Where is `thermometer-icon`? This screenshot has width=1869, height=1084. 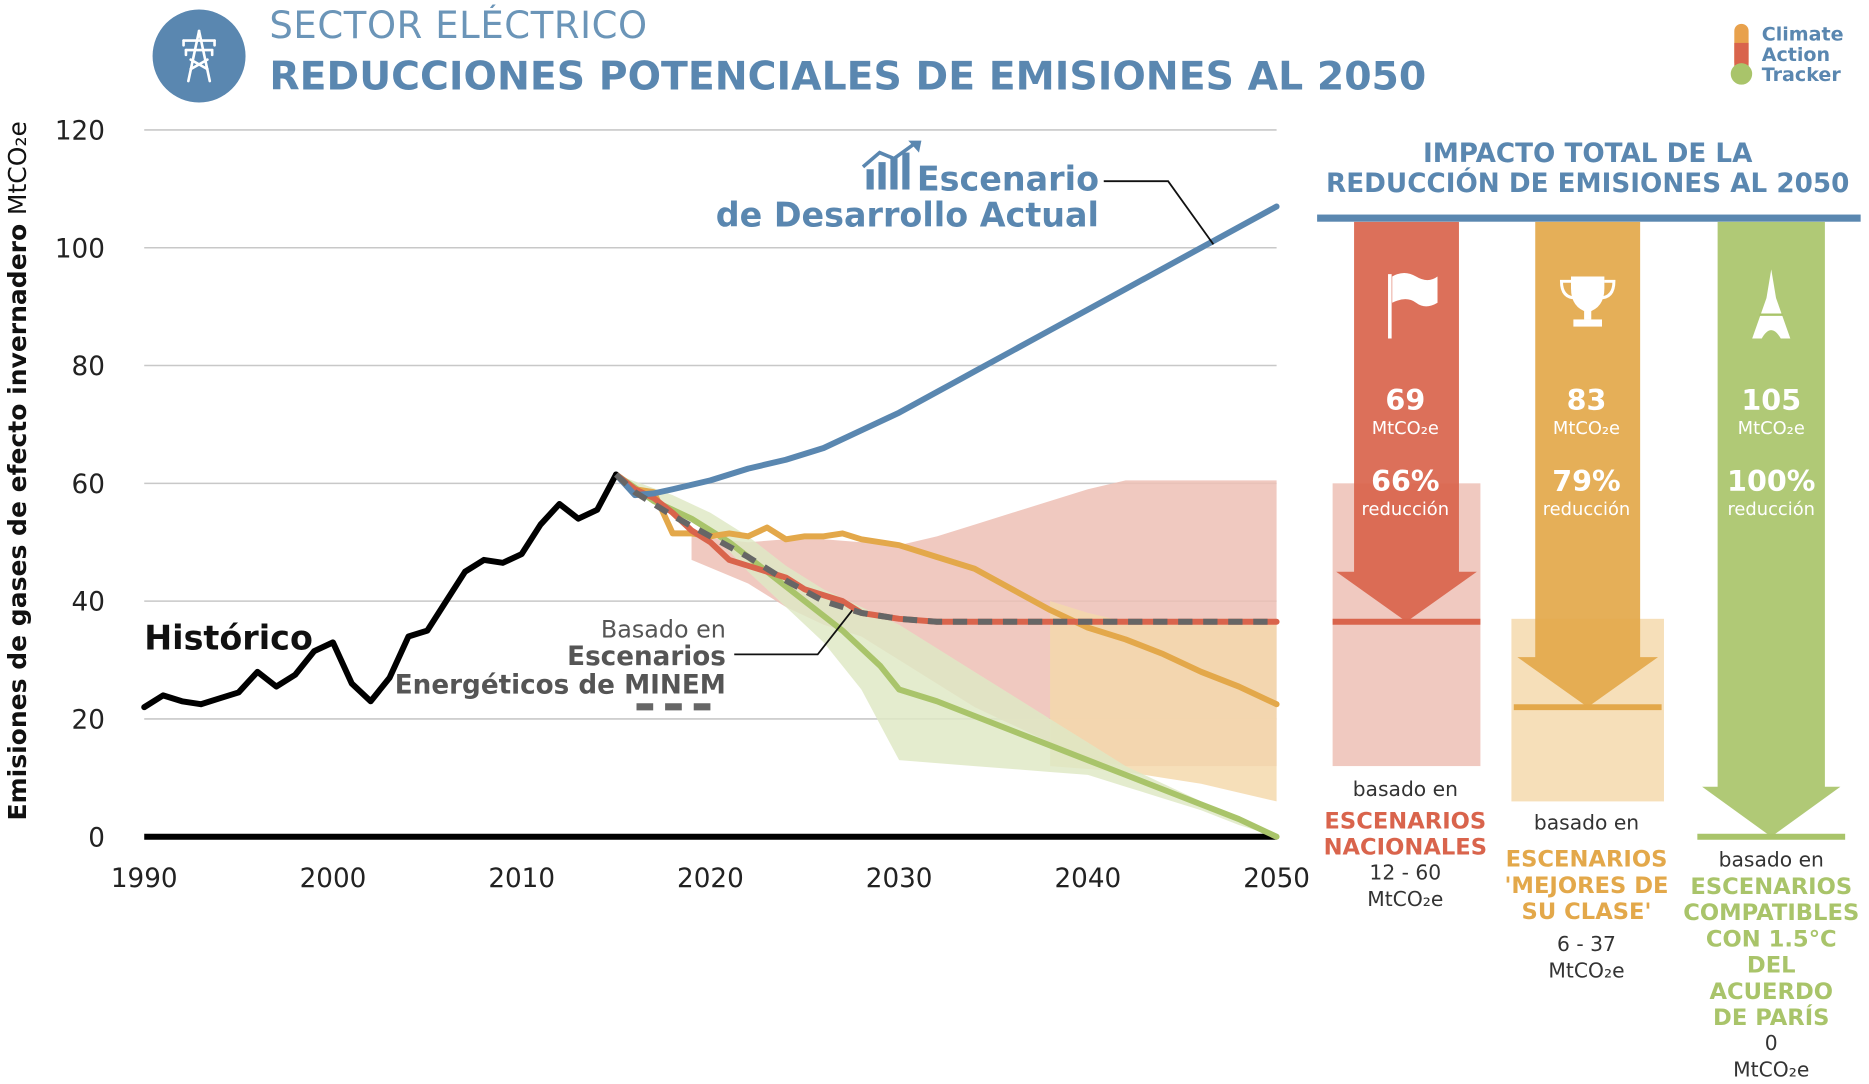
thermometer-icon is located at coordinates (1741, 54).